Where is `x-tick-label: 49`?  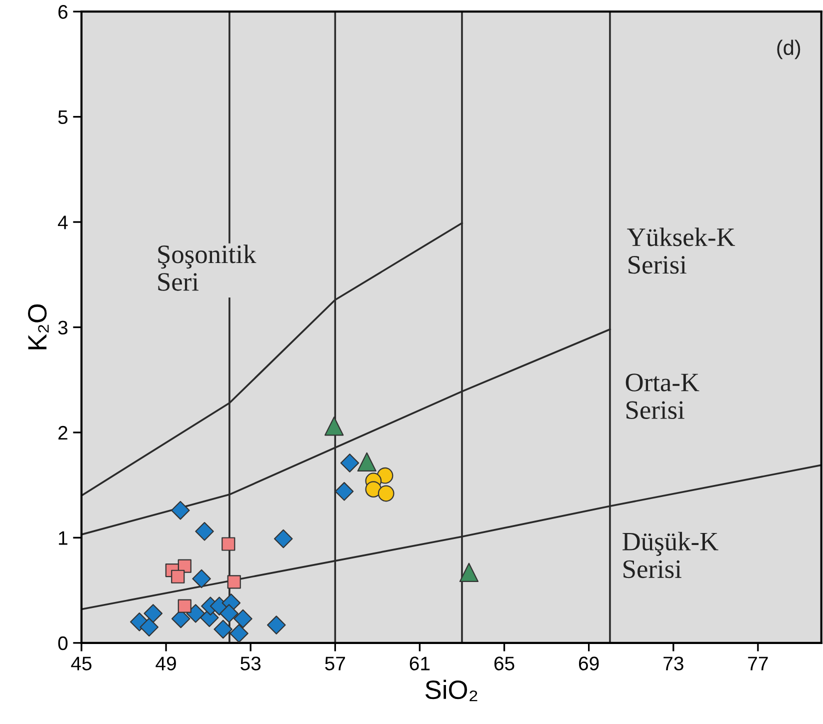
x-tick-label: 49 is located at coordinates (166, 663).